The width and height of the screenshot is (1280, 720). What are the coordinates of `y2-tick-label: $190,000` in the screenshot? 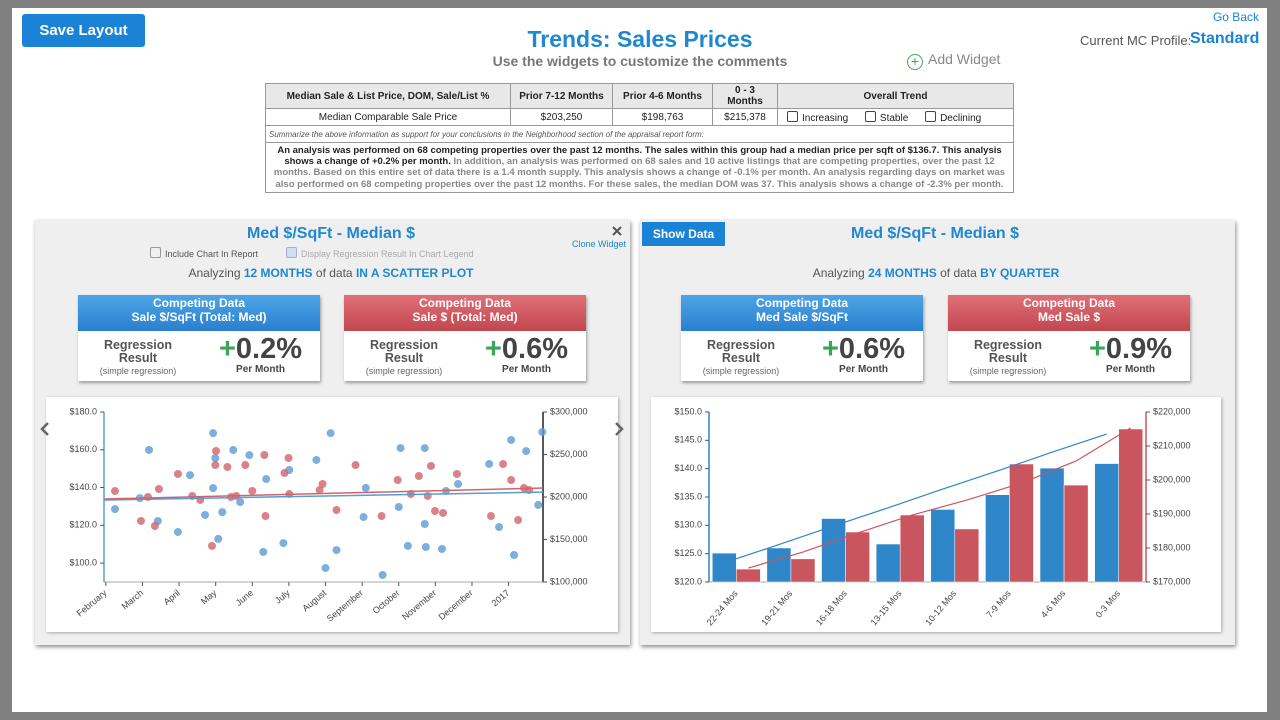 It's located at (1172, 513).